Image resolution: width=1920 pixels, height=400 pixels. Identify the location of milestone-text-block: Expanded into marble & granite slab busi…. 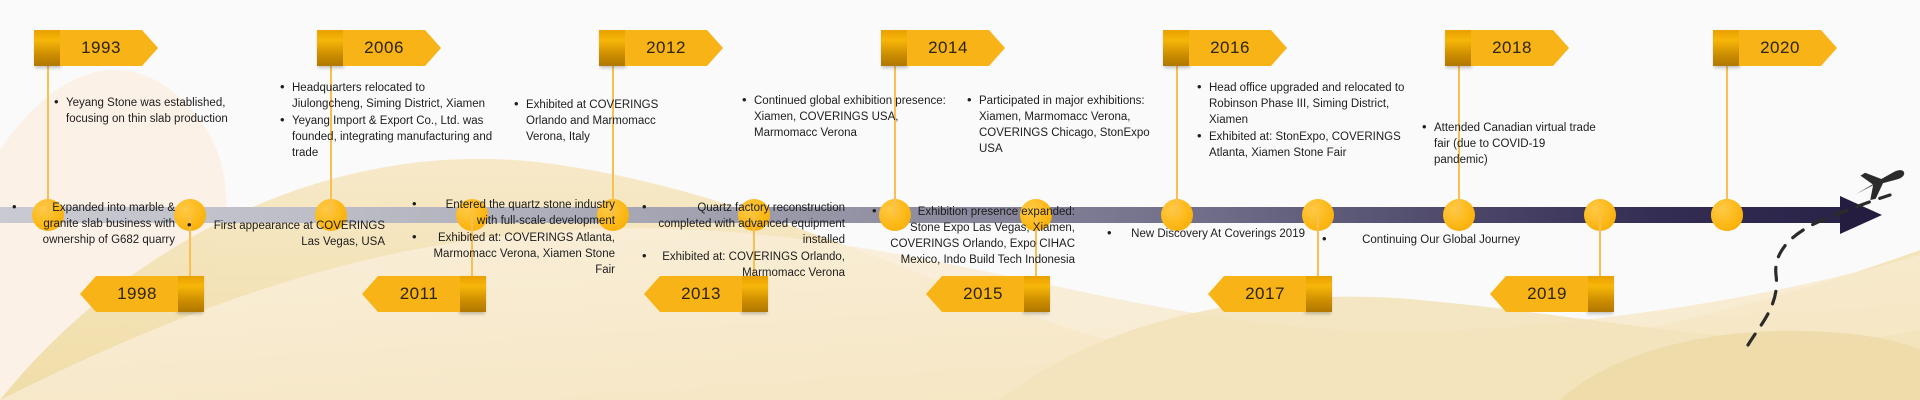
(92, 224).